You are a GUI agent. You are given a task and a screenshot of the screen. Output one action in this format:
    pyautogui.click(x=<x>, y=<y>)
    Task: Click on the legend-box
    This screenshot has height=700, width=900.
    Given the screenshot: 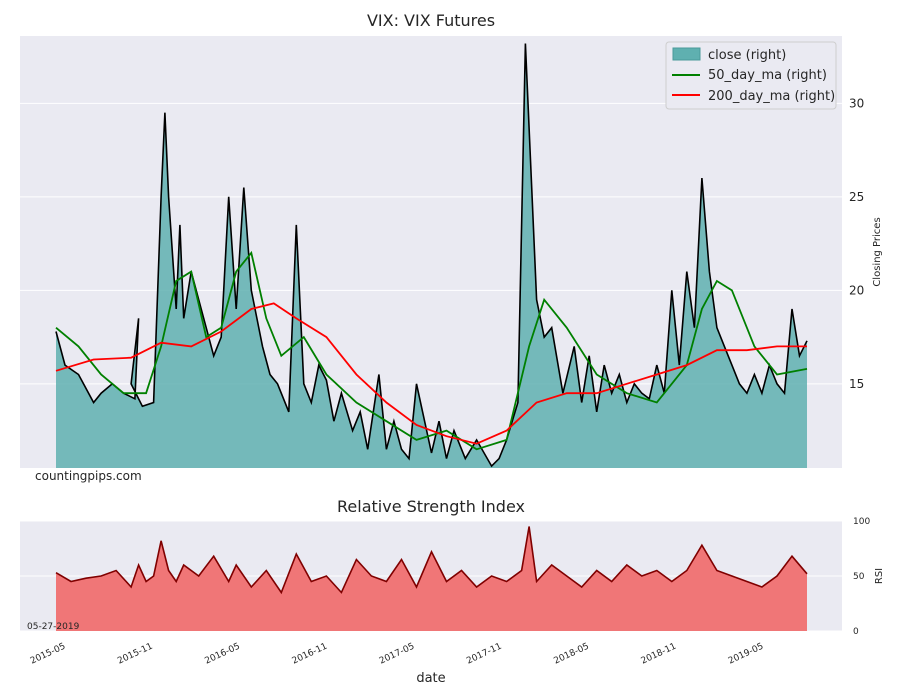 What is the action you would take?
    pyautogui.click(x=751, y=75)
    